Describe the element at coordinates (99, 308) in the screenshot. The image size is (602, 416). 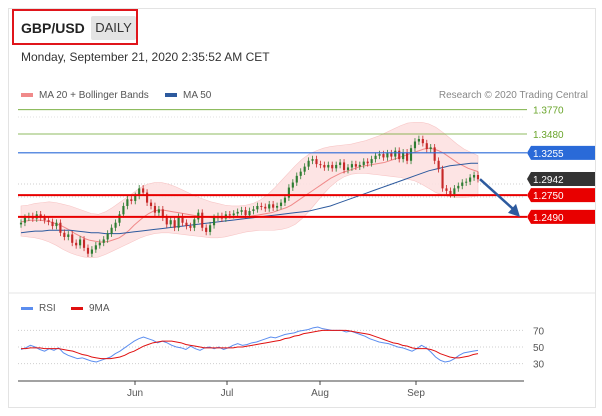
I see `rsi-ma-label: 9MA` at that location.